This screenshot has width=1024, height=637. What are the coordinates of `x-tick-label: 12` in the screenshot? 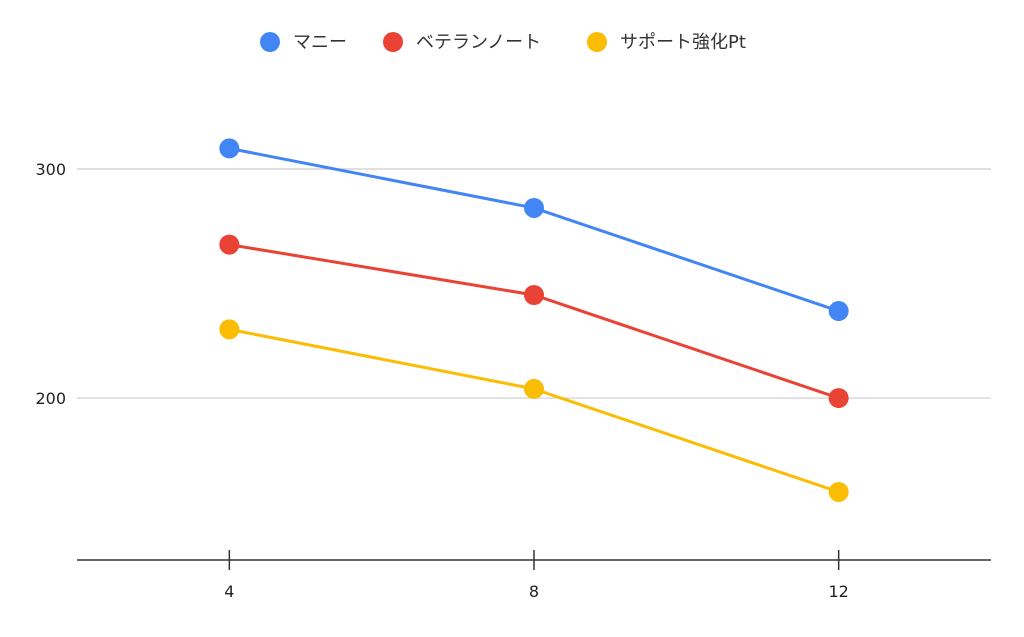 It's located at (838, 591).